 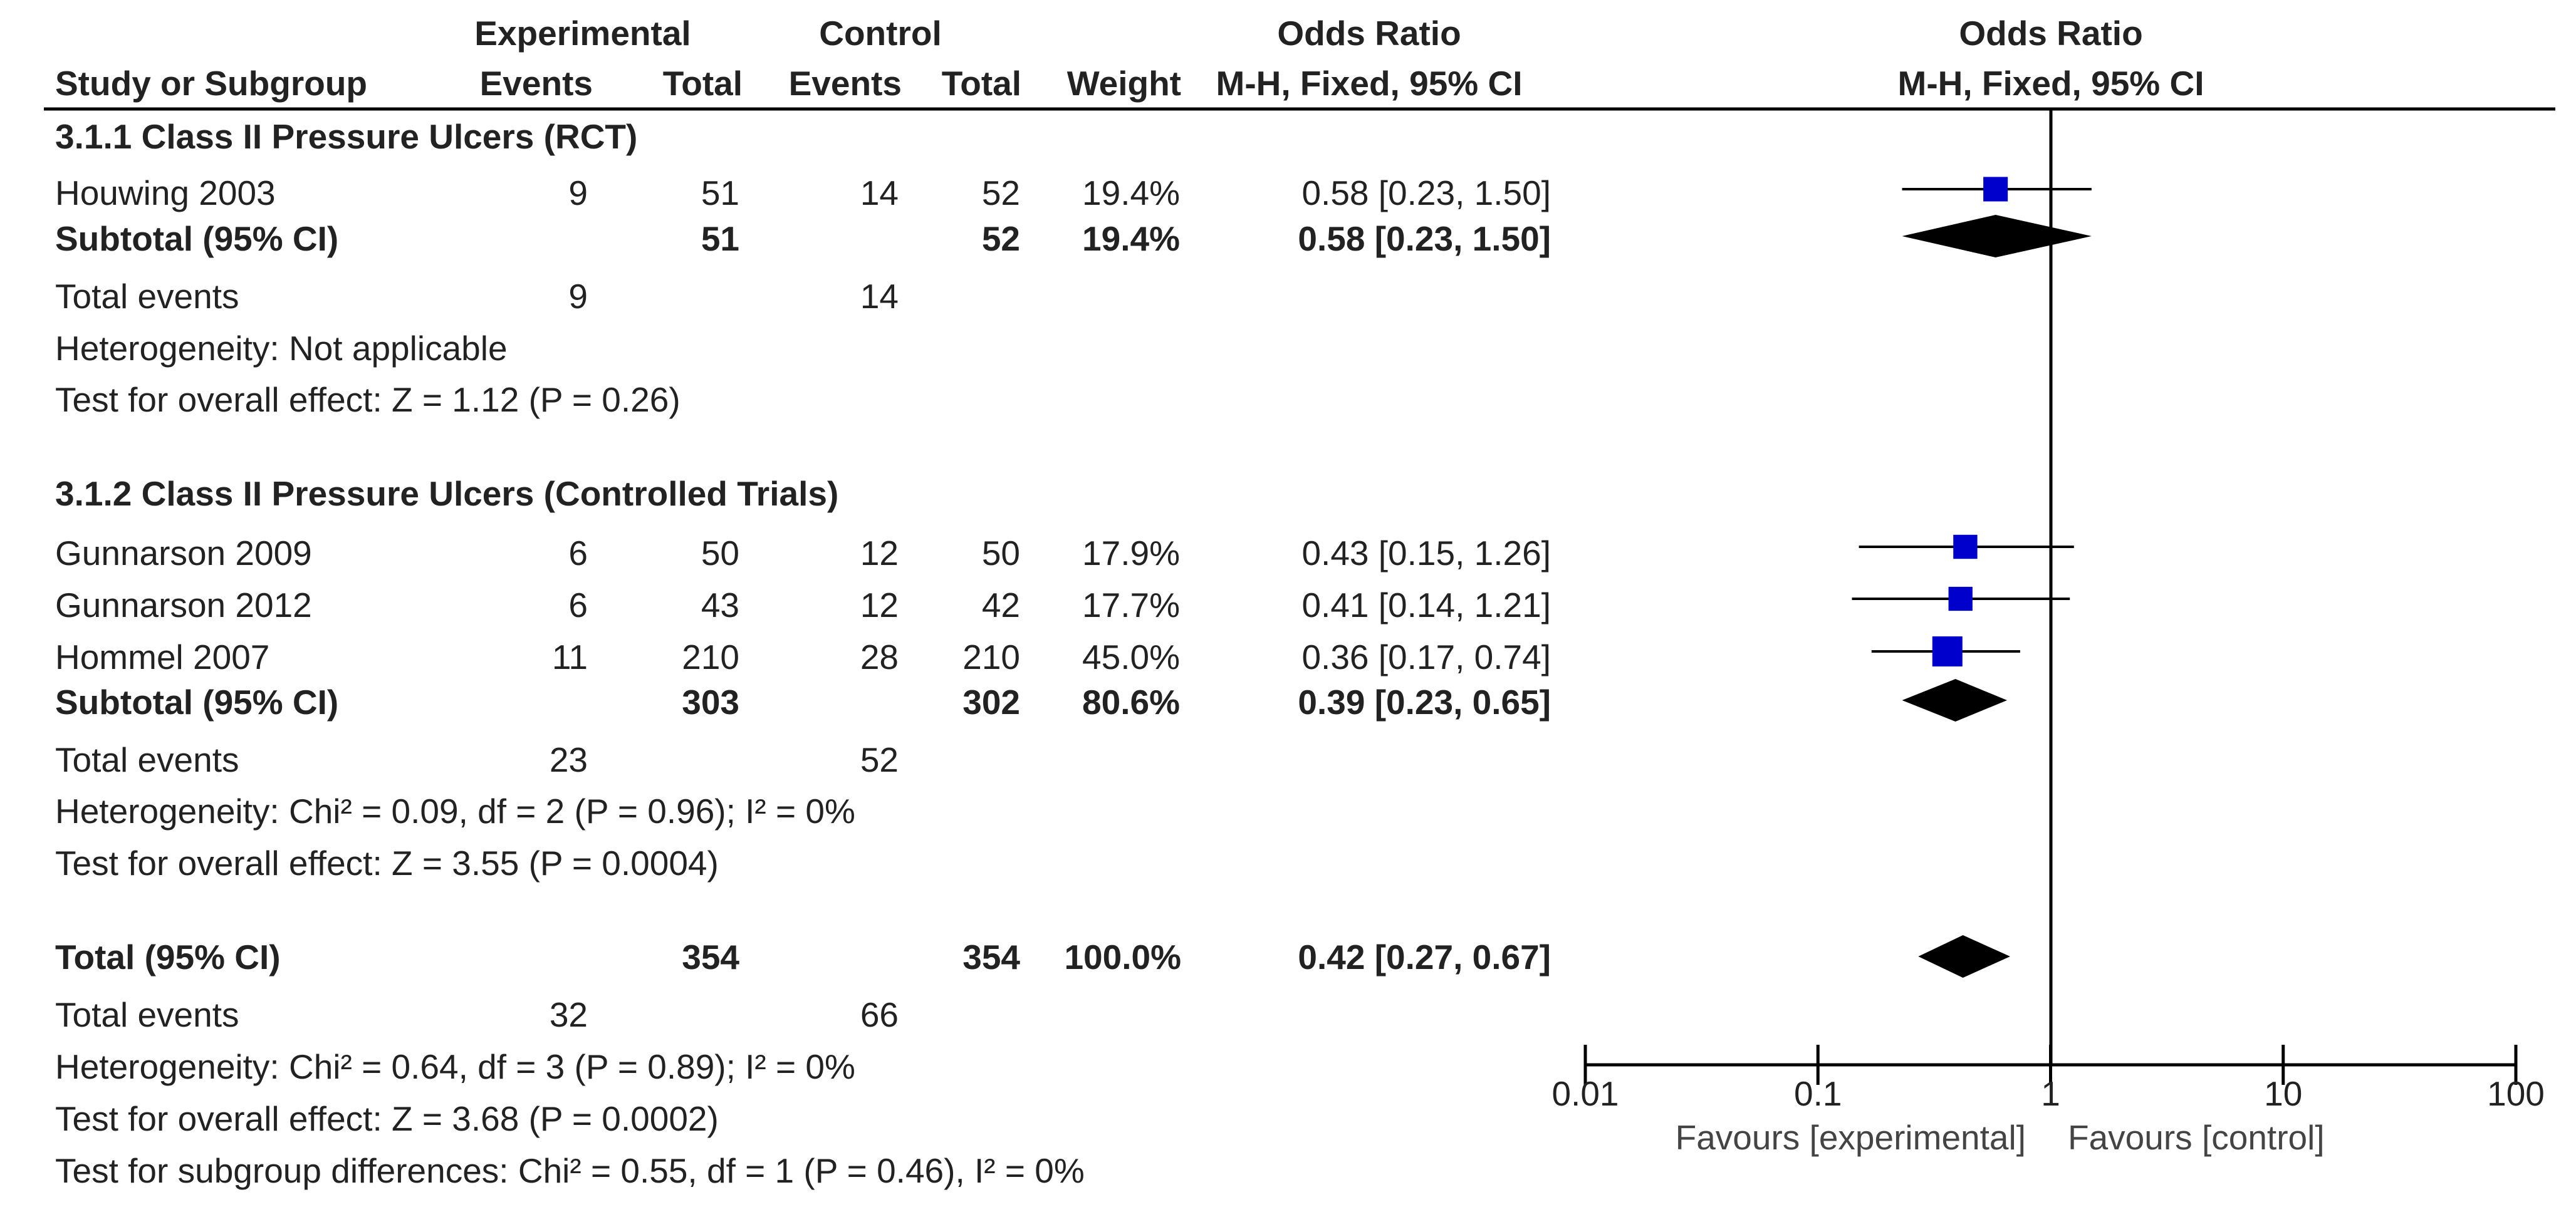 What do you see at coordinates (1124, 83) in the screenshot?
I see `header-weight: Weight` at bounding box center [1124, 83].